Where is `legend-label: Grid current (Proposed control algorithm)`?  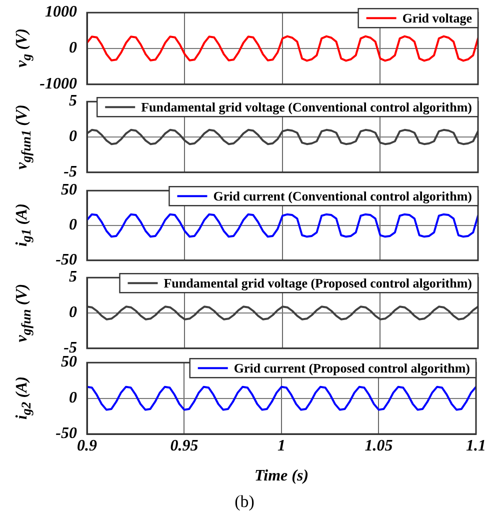 legend-label: Grid current (Proposed control algorithm) is located at coordinates (352, 368).